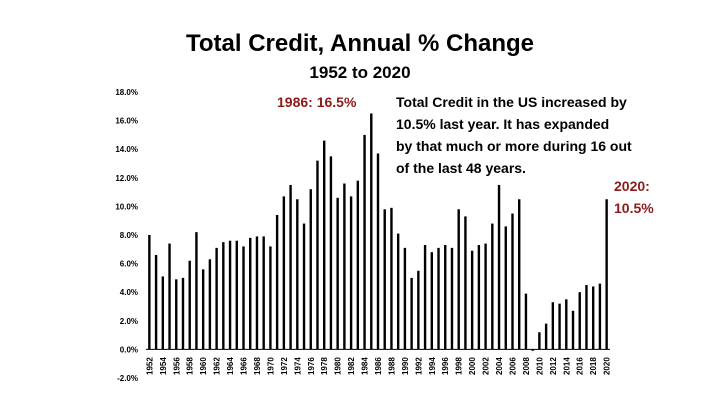  I want to click on x-tick-label: 1962, so click(217, 366).